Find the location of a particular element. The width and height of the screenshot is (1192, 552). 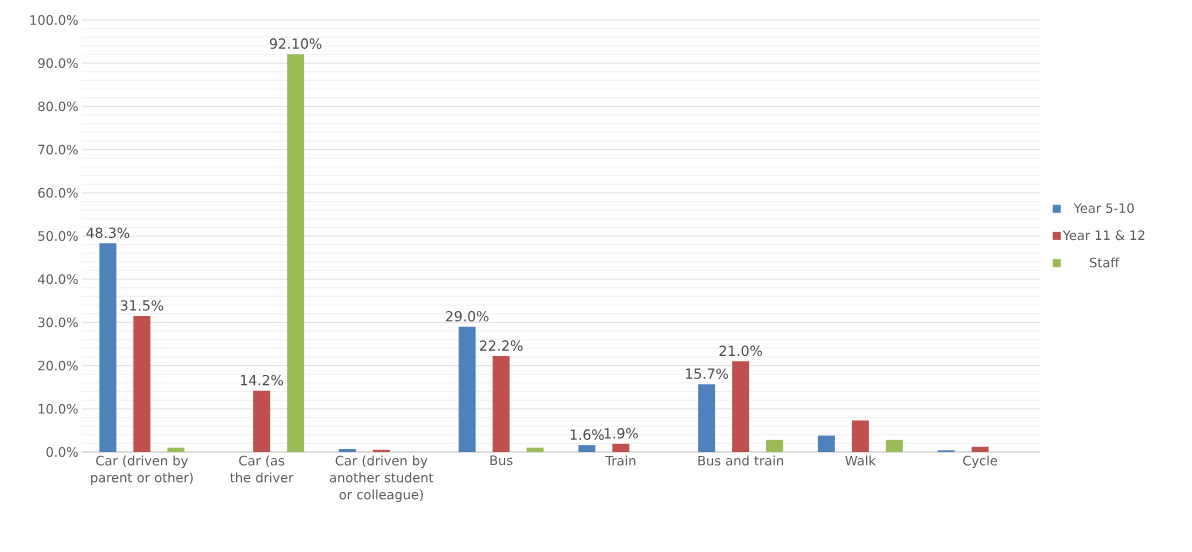

data-label: 1.6% is located at coordinates (587, 434).